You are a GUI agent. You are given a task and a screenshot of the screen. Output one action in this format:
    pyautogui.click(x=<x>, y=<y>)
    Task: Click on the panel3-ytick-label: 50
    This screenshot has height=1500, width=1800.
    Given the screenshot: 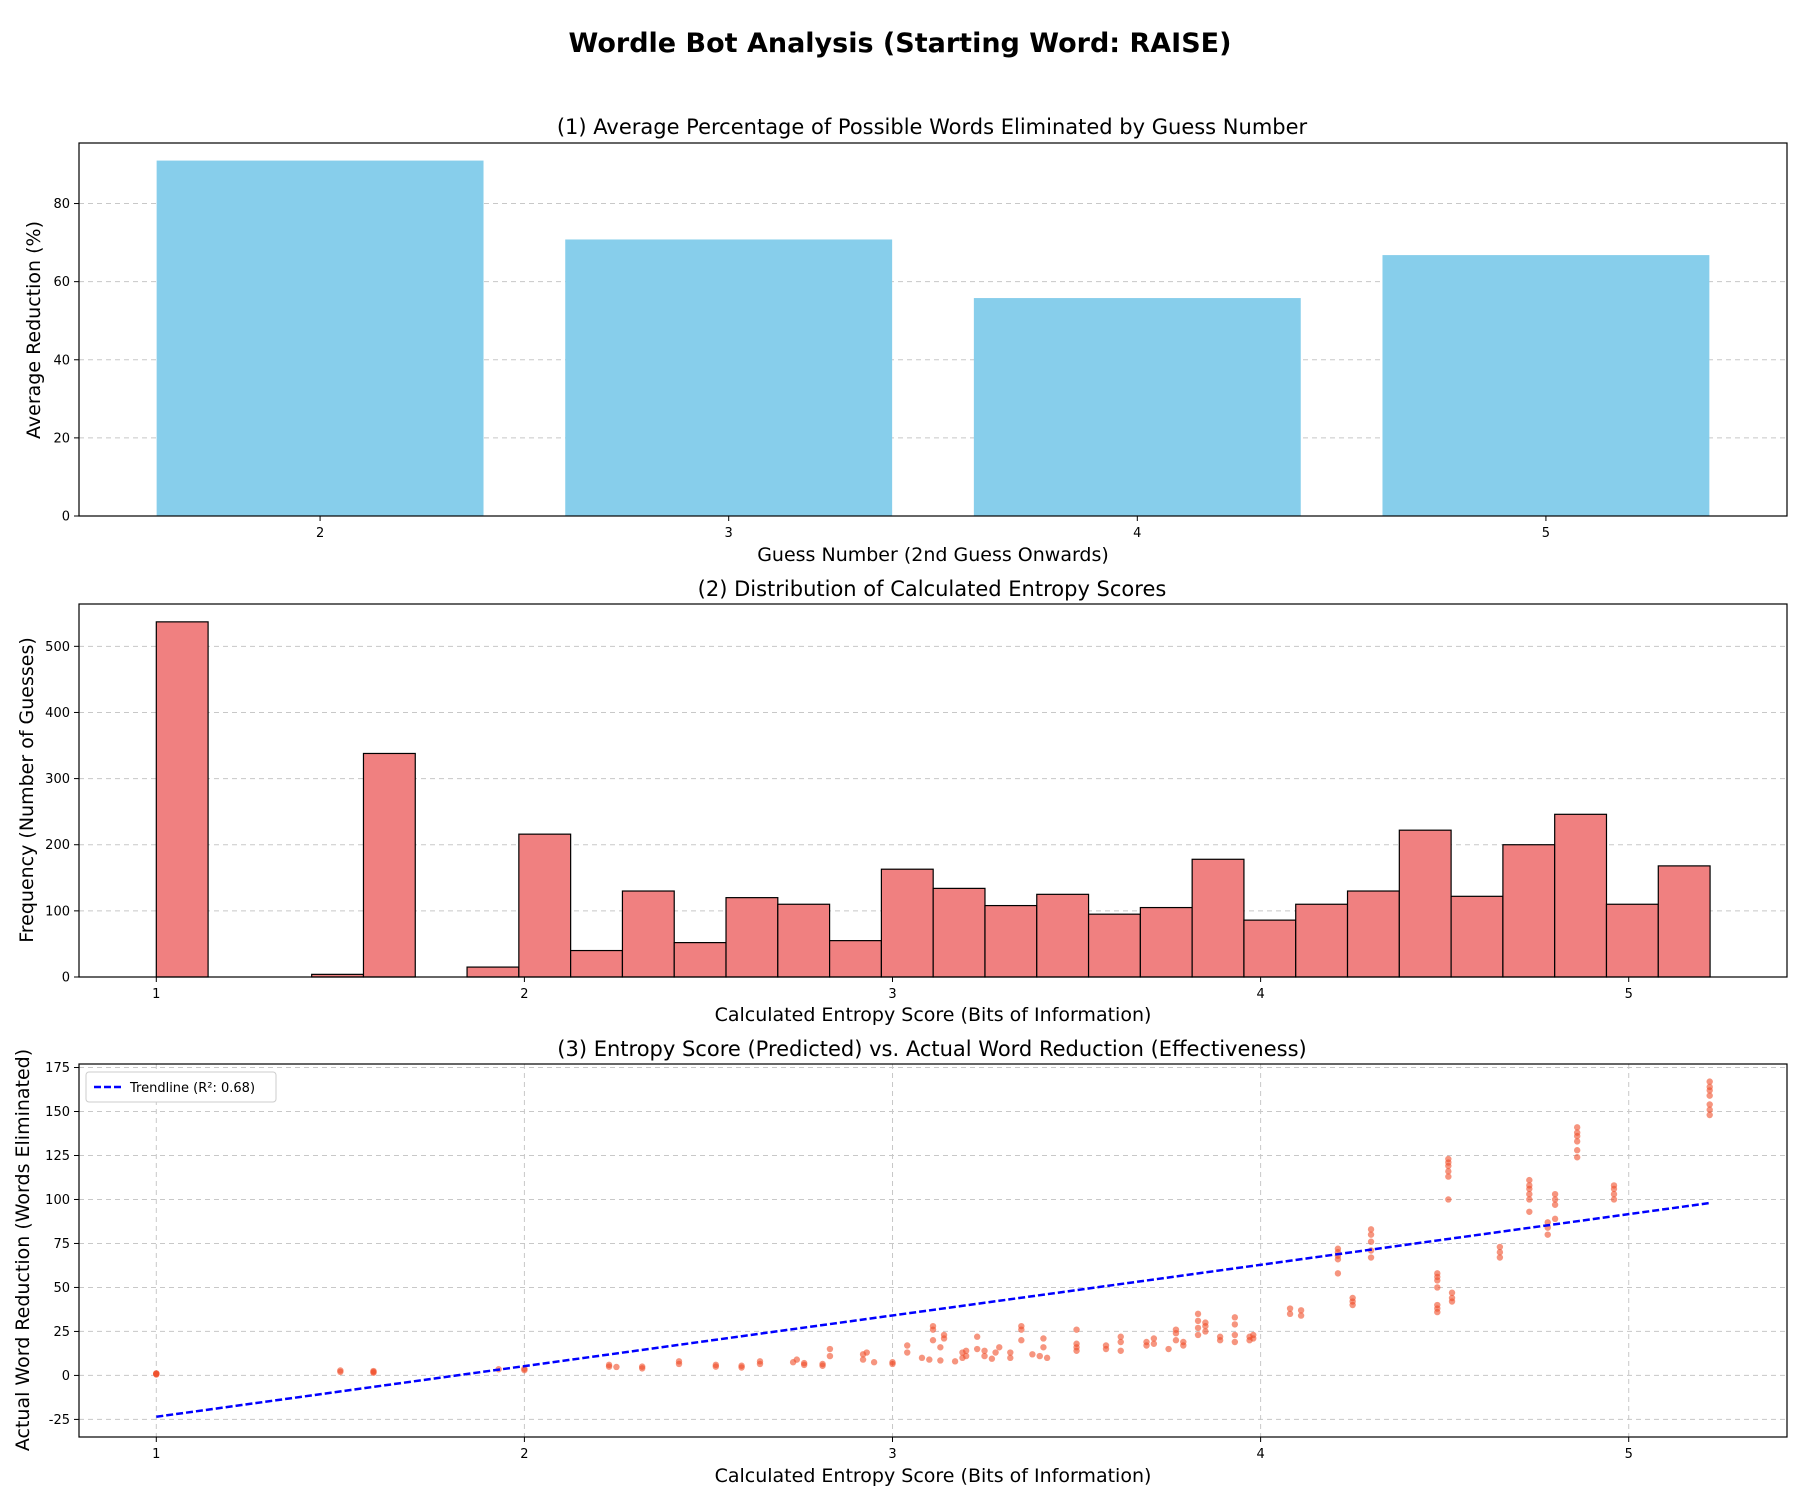 What is the action you would take?
    pyautogui.click(x=61, y=1288)
    